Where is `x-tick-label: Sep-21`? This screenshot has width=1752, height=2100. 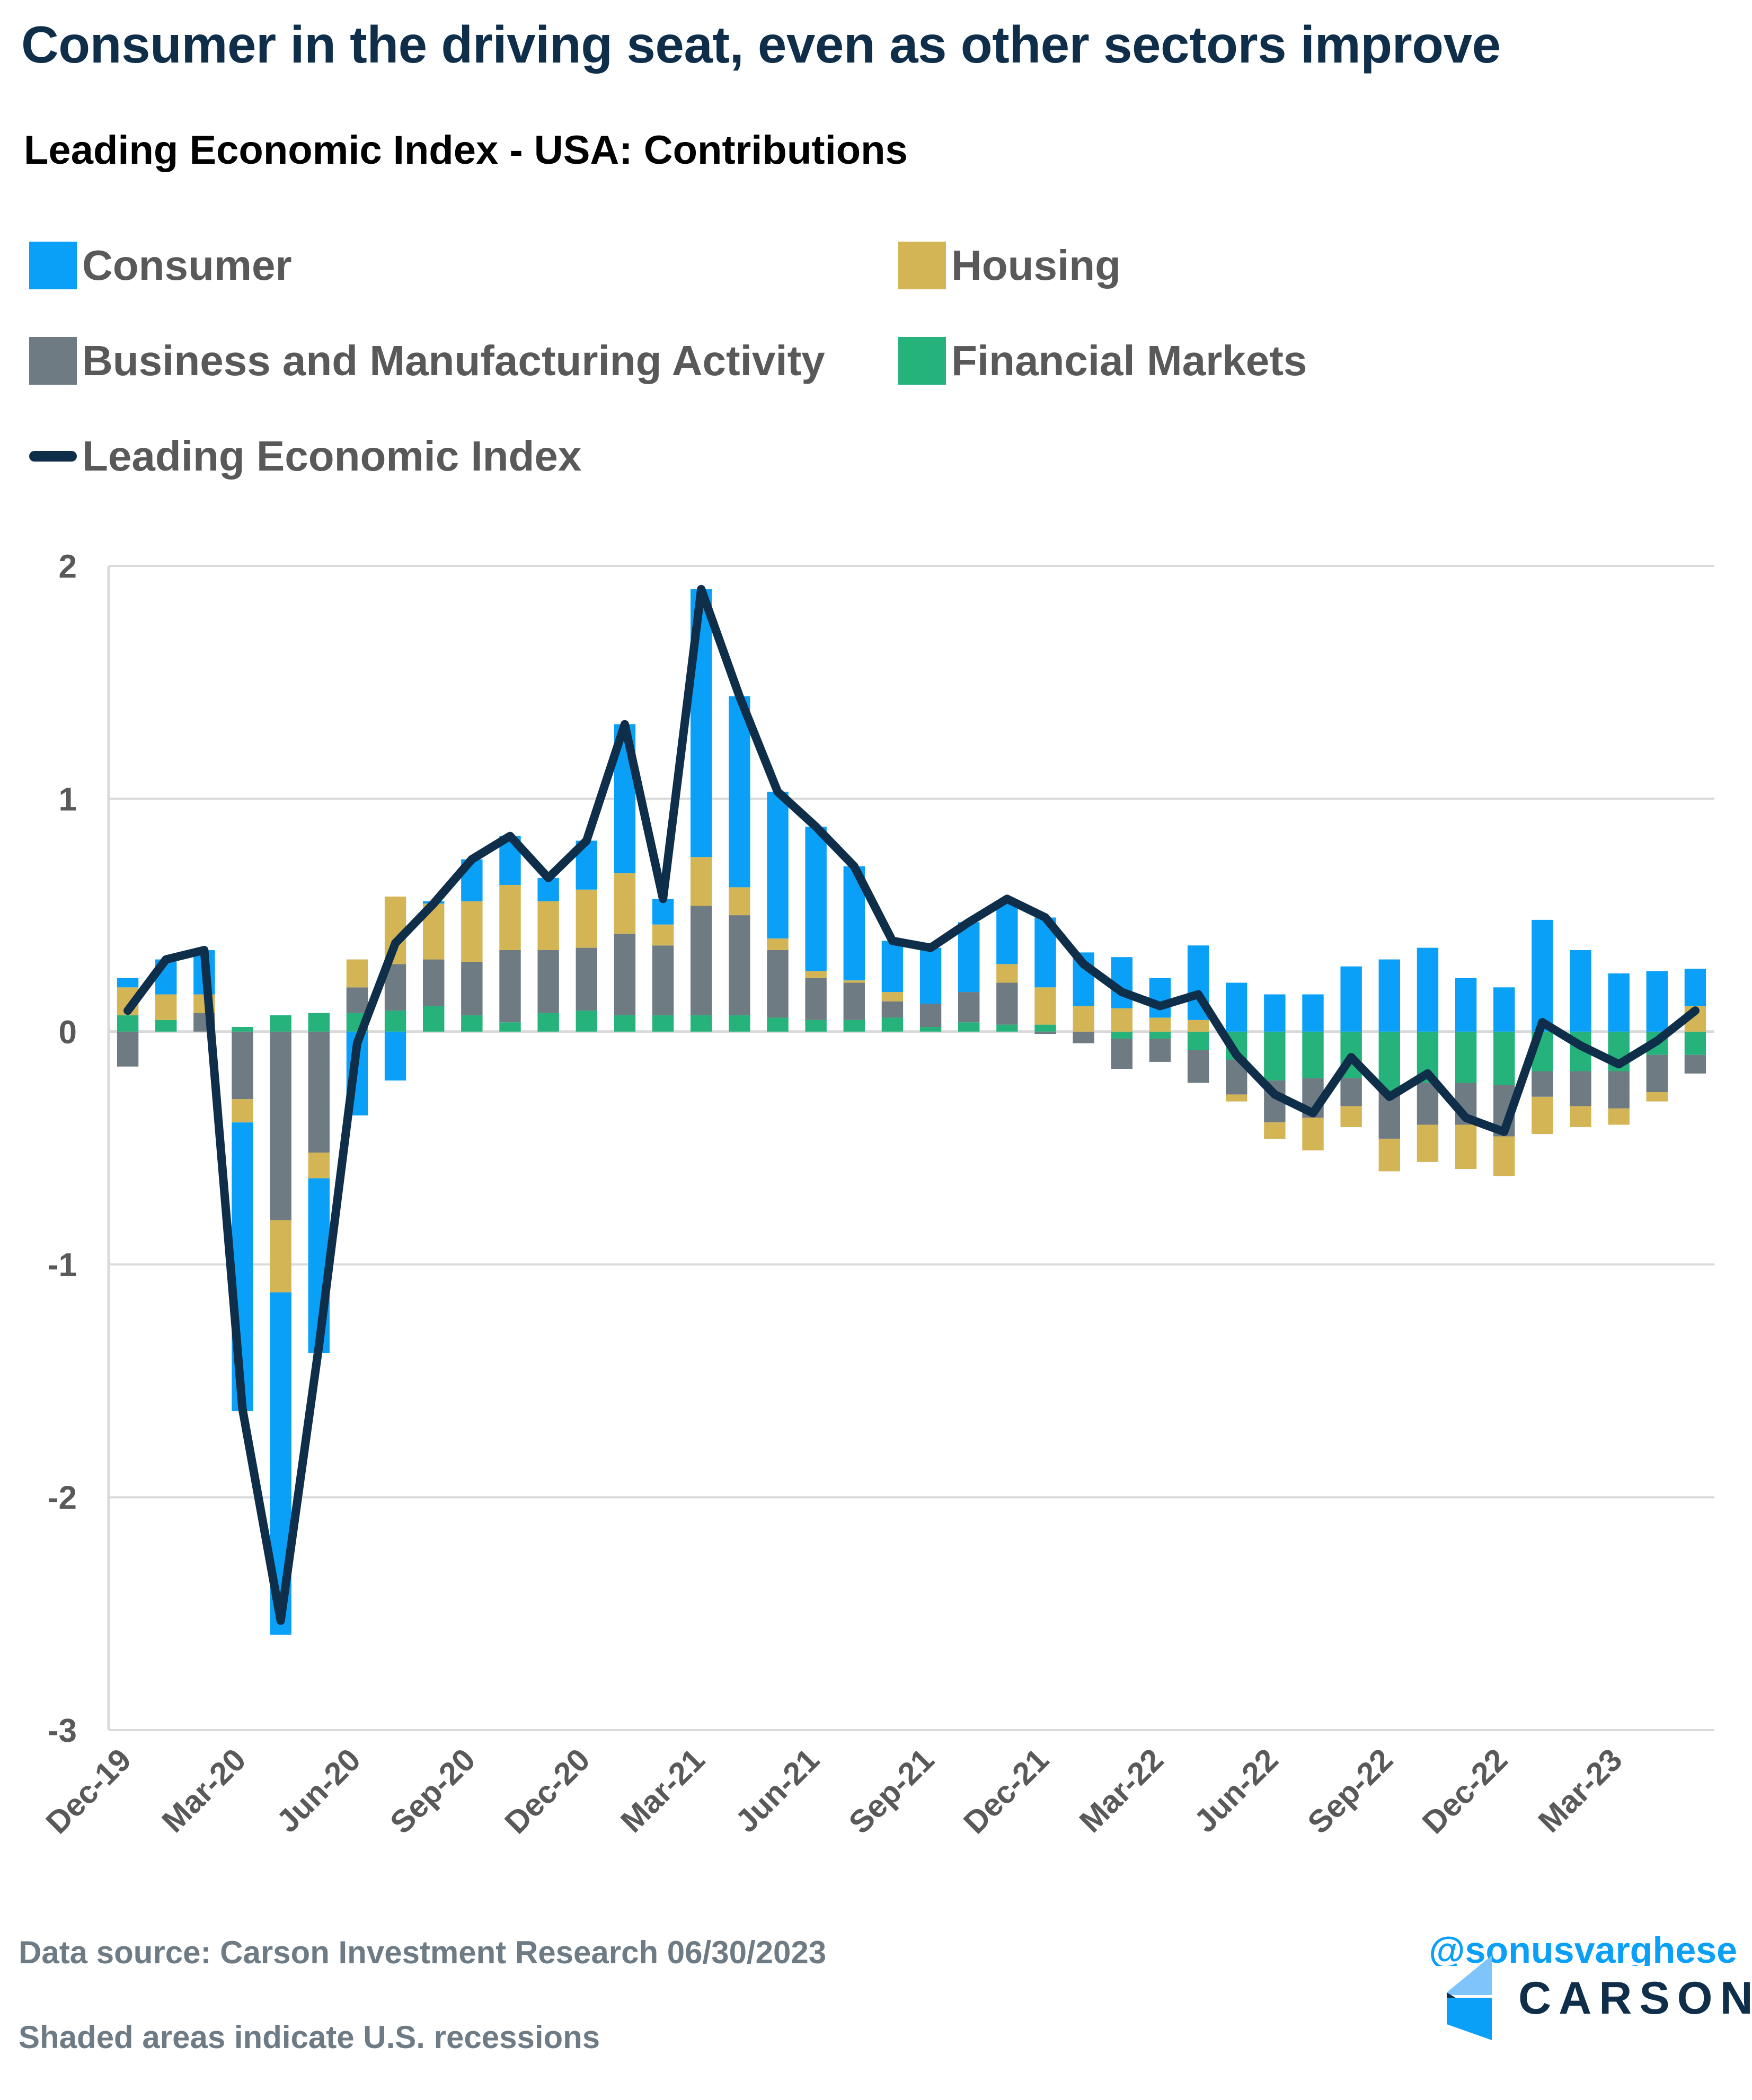
x-tick-label: Sep-21 is located at coordinates (891, 1791).